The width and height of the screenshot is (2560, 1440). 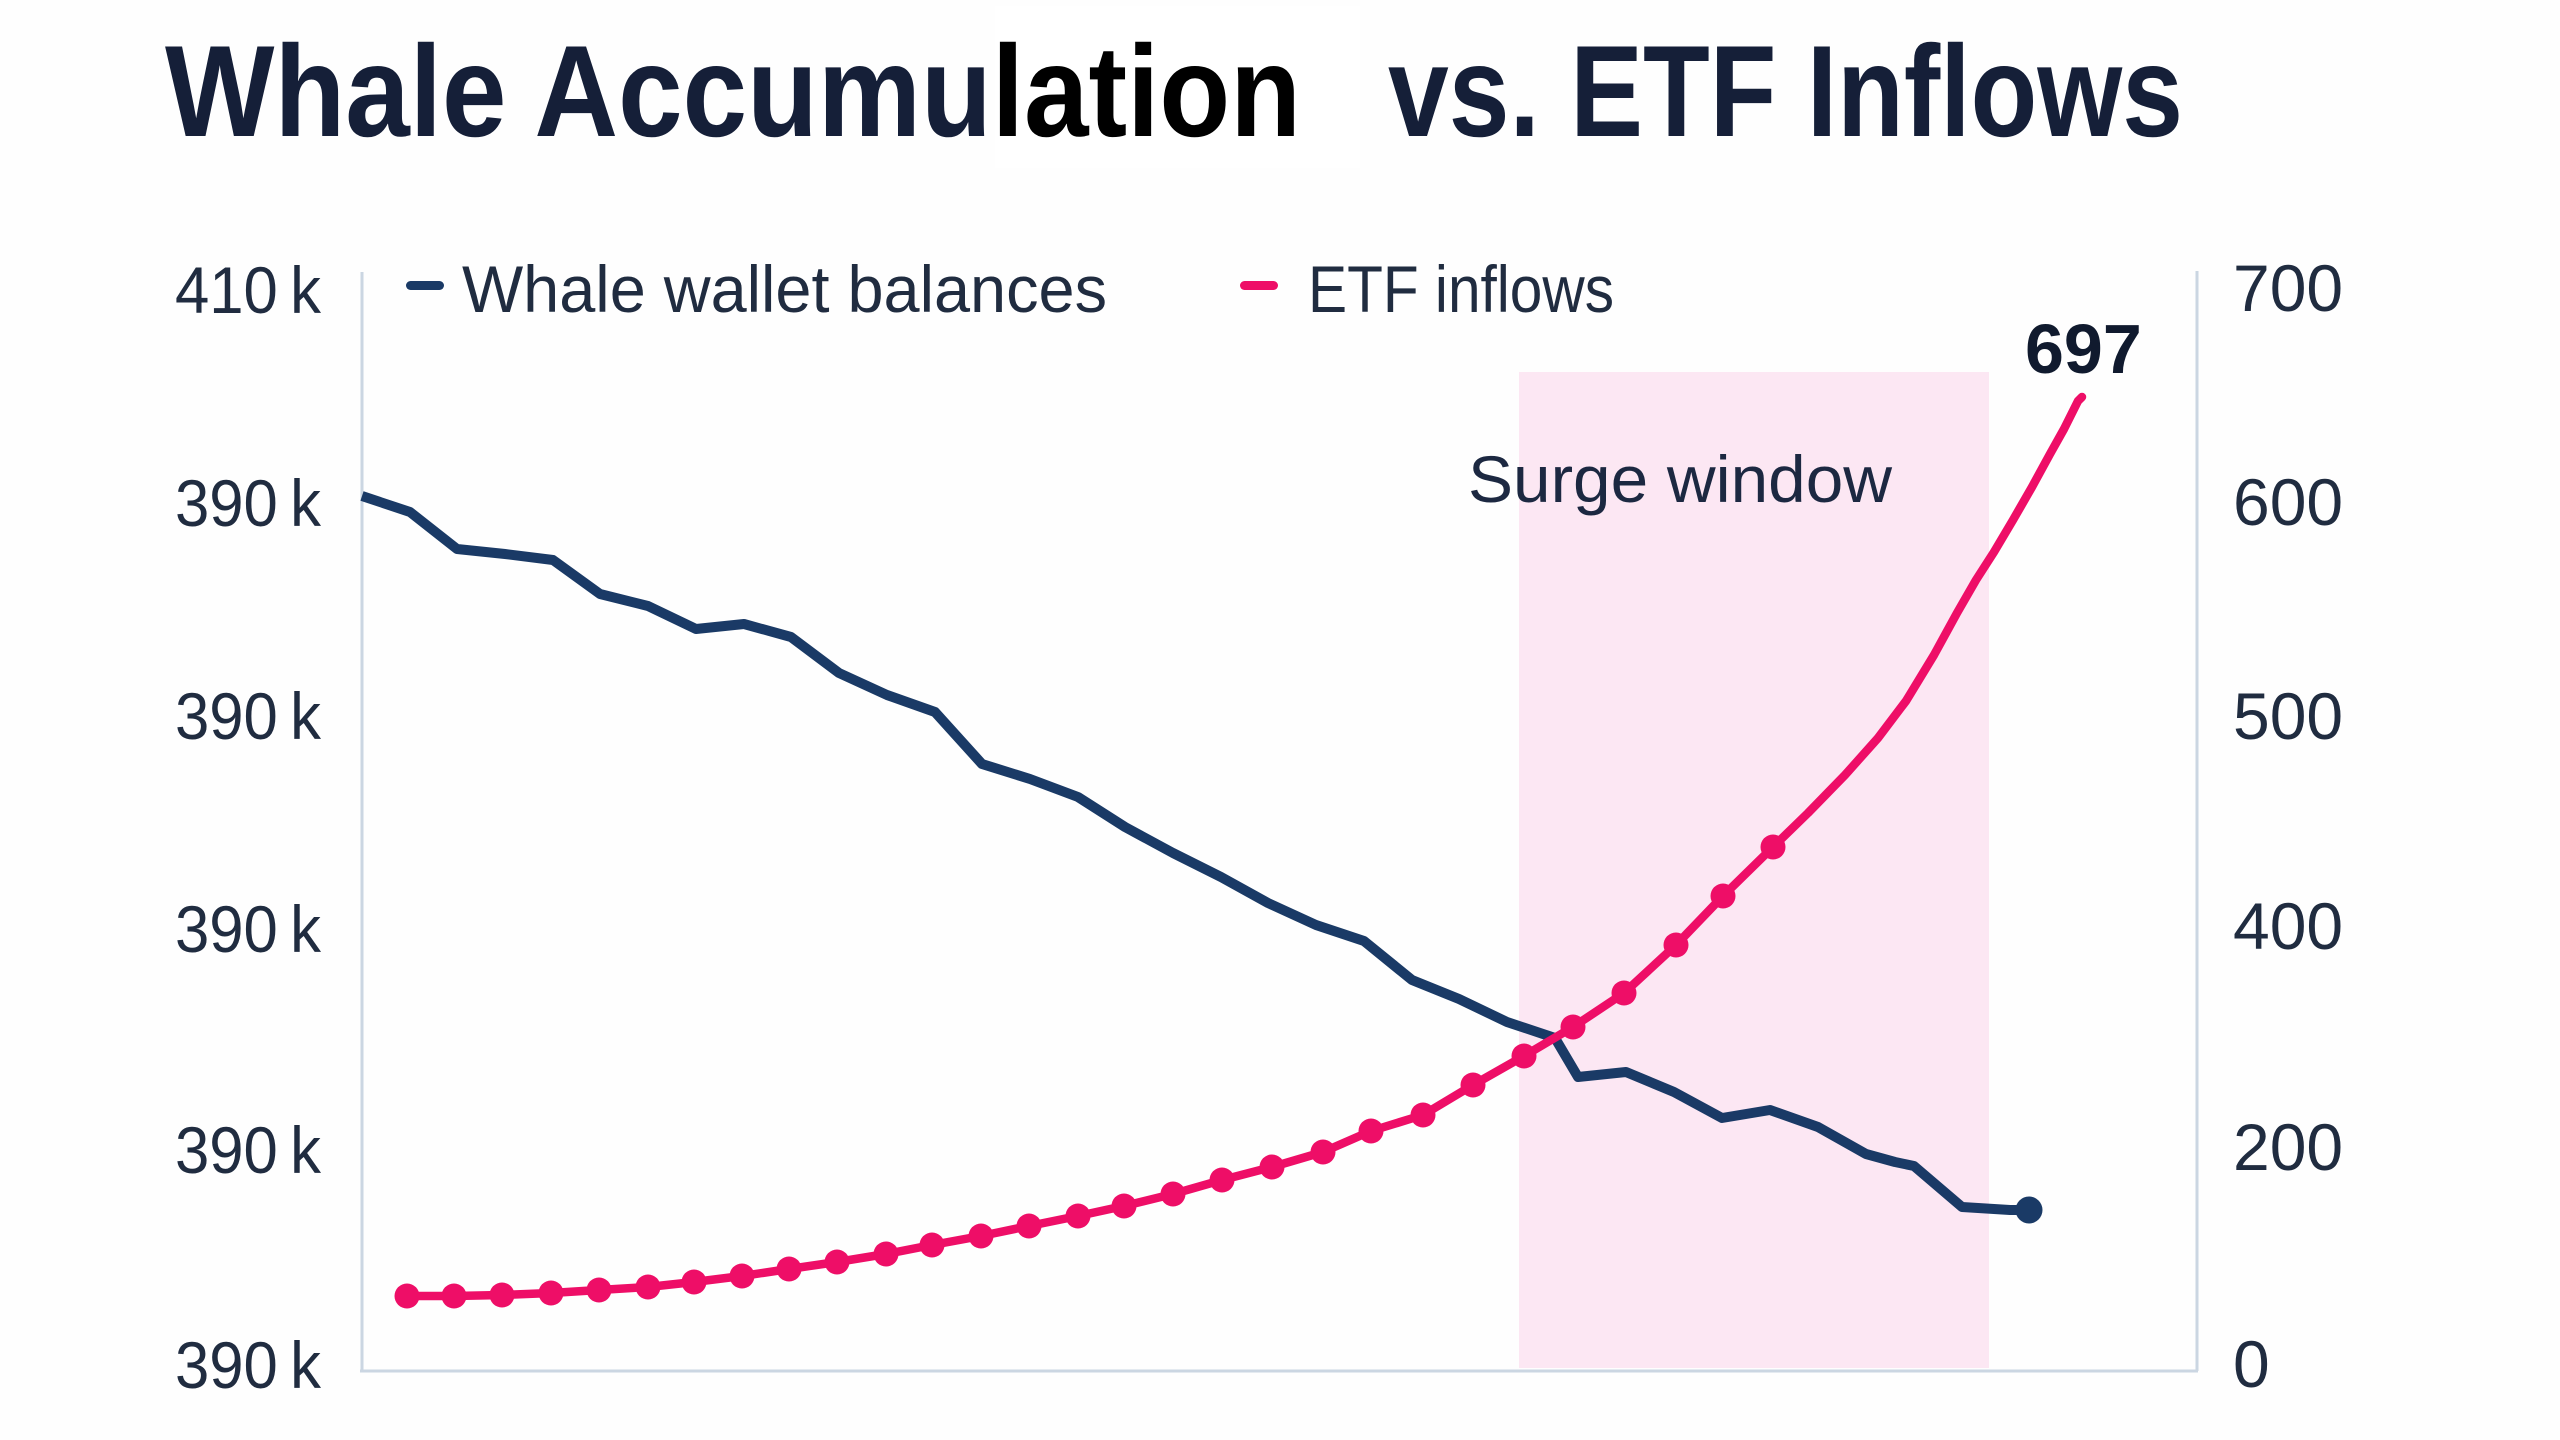 What do you see at coordinates (2251, 1364) in the screenshot?
I see `svg-text: 0` at bounding box center [2251, 1364].